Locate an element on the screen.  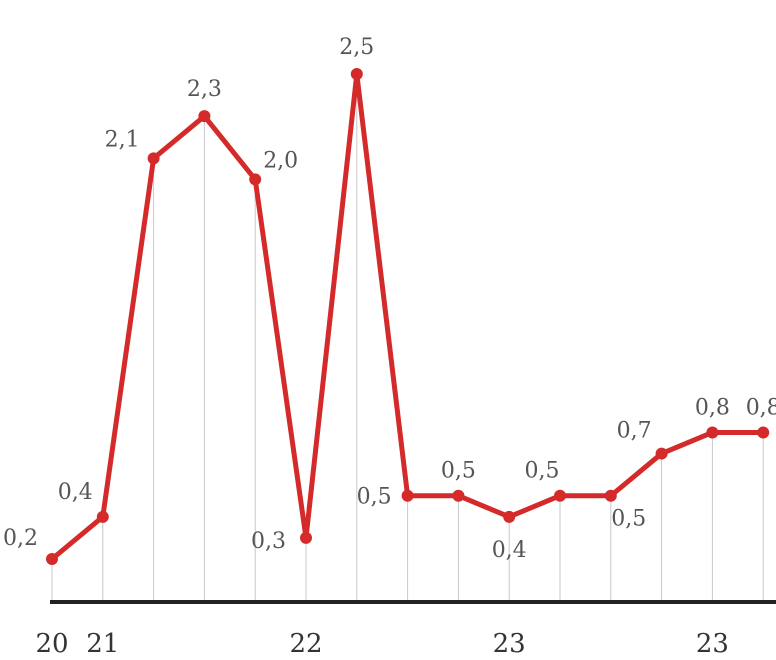
data-label: 2,5 is located at coordinates (356, 47).